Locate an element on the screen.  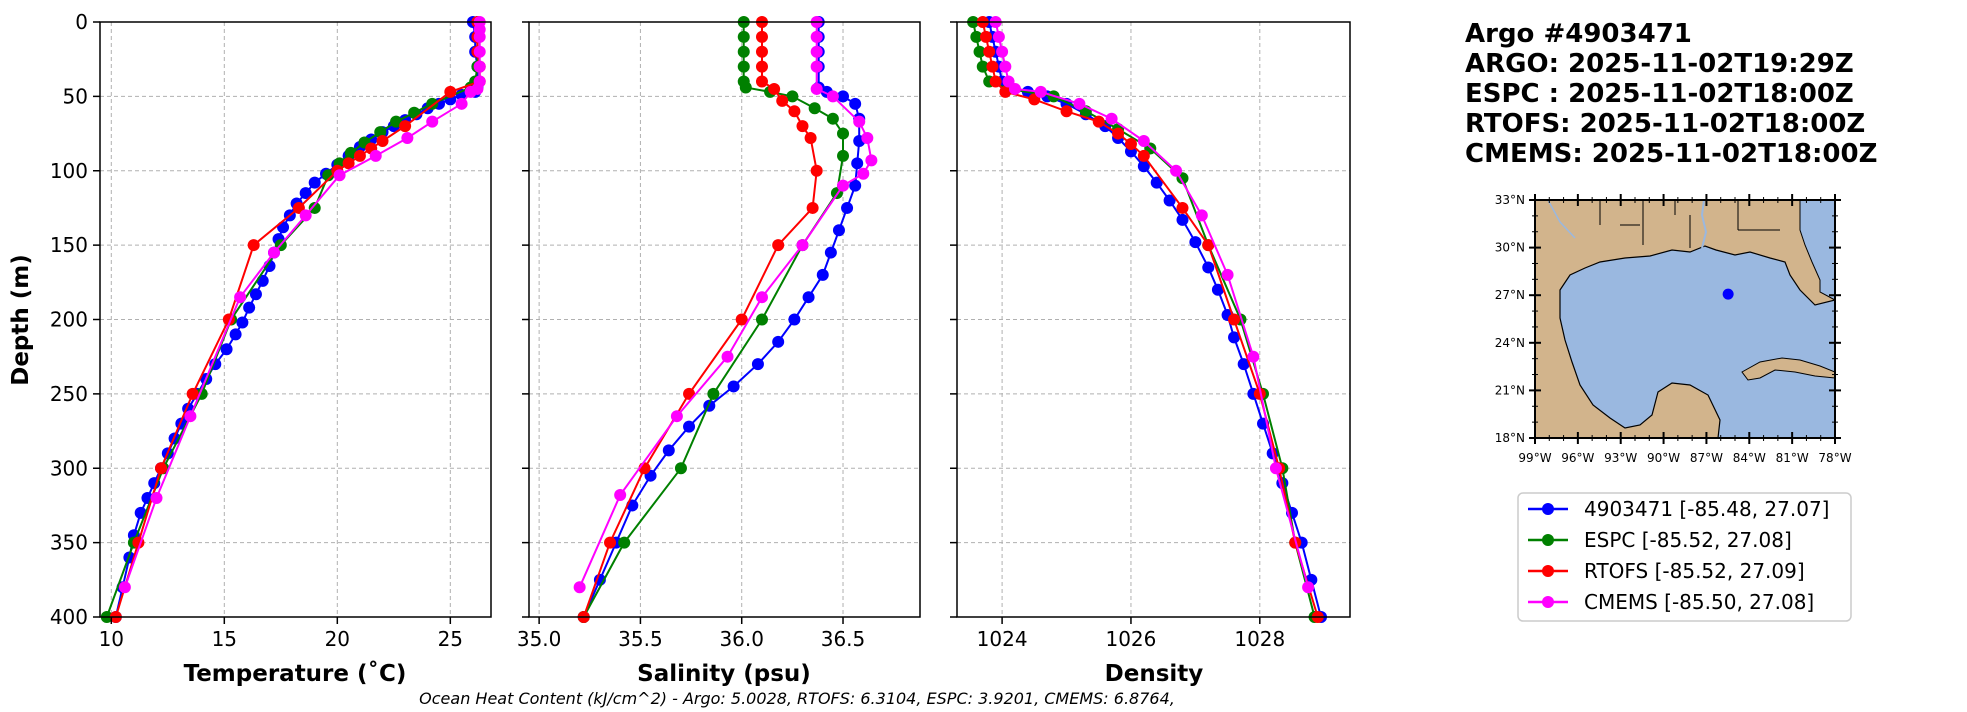
salinity-x-tick-label: 35.5 is located at coordinates (640, 639).